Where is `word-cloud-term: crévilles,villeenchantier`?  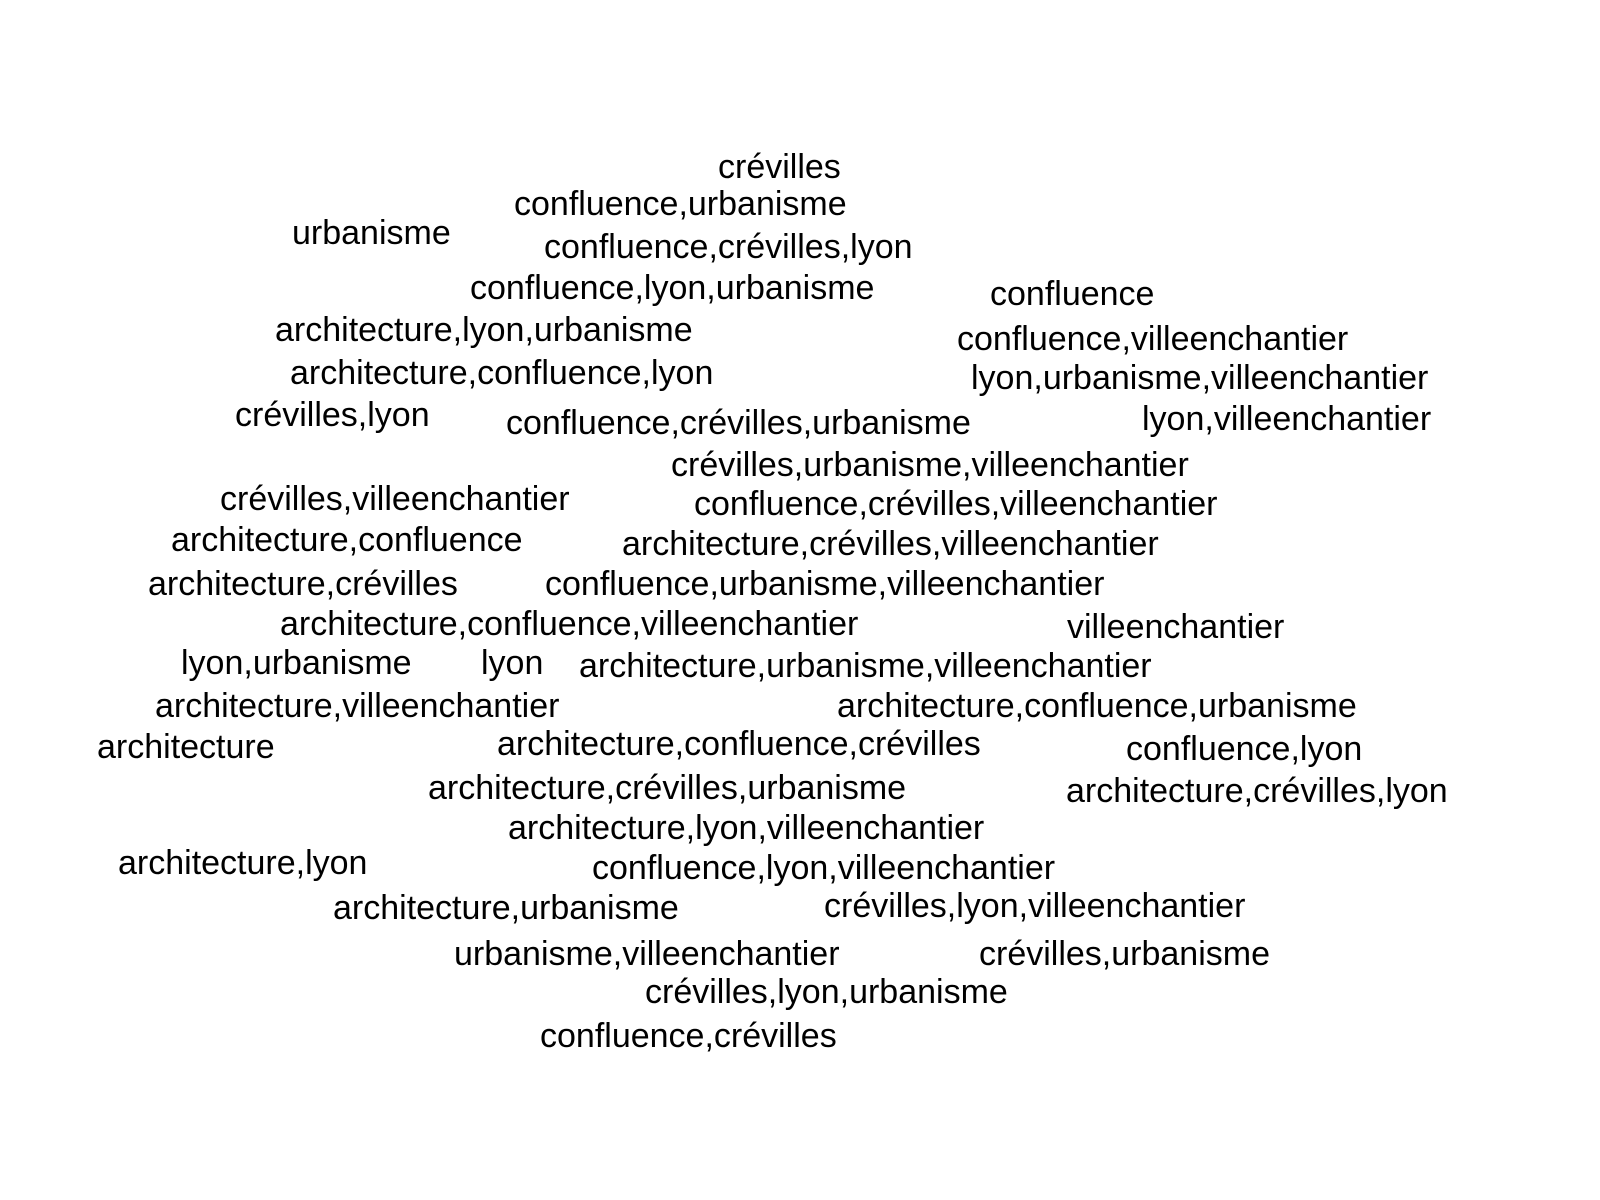 word-cloud-term: crévilles,villeenchantier is located at coordinates (395, 499).